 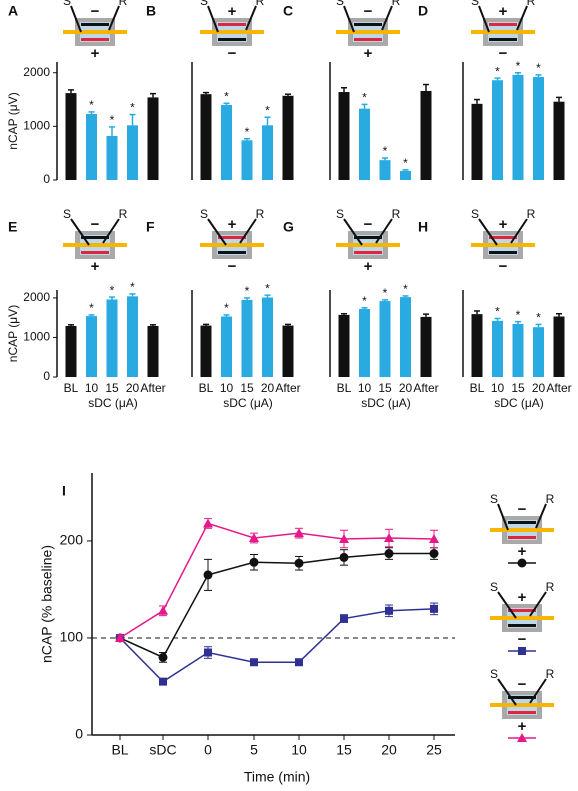 What do you see at coordinates (13, 11) in the screenshot?
I see `panel-label: A` at bounding box center [13, 11].